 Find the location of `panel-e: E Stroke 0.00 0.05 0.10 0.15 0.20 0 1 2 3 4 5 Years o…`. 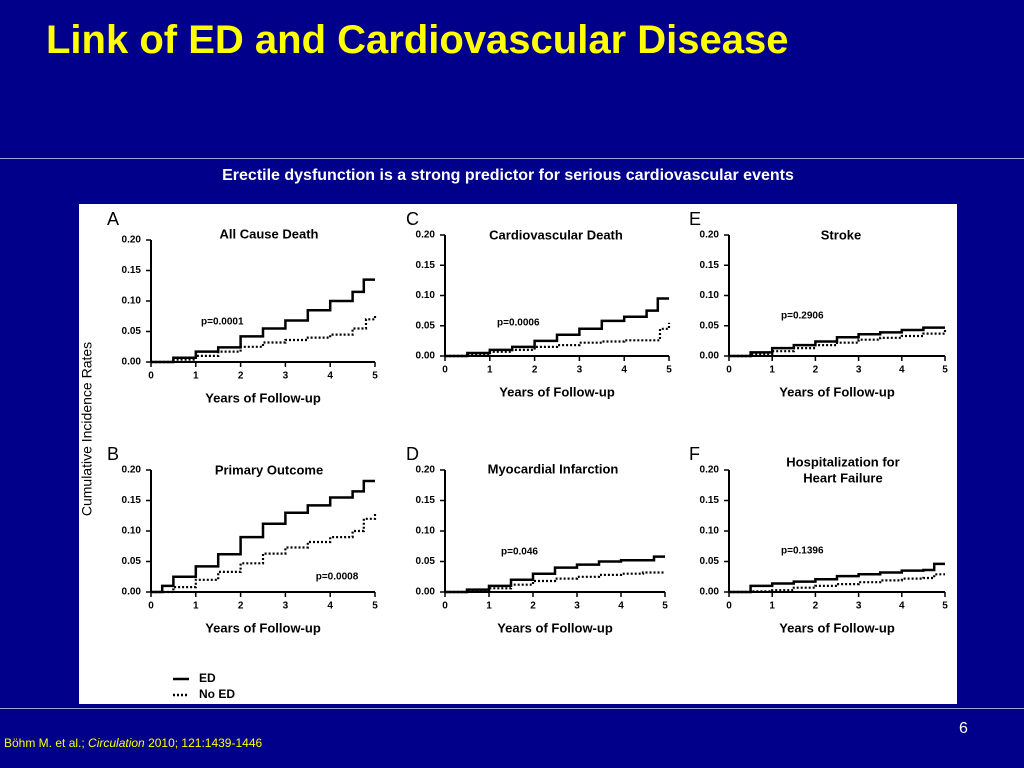

panel-e: E Stroke 0.00 0.05 0.10 0.15 0.20 0 1 2 3 4 5 Years o… is located at coordinates (818, 304).